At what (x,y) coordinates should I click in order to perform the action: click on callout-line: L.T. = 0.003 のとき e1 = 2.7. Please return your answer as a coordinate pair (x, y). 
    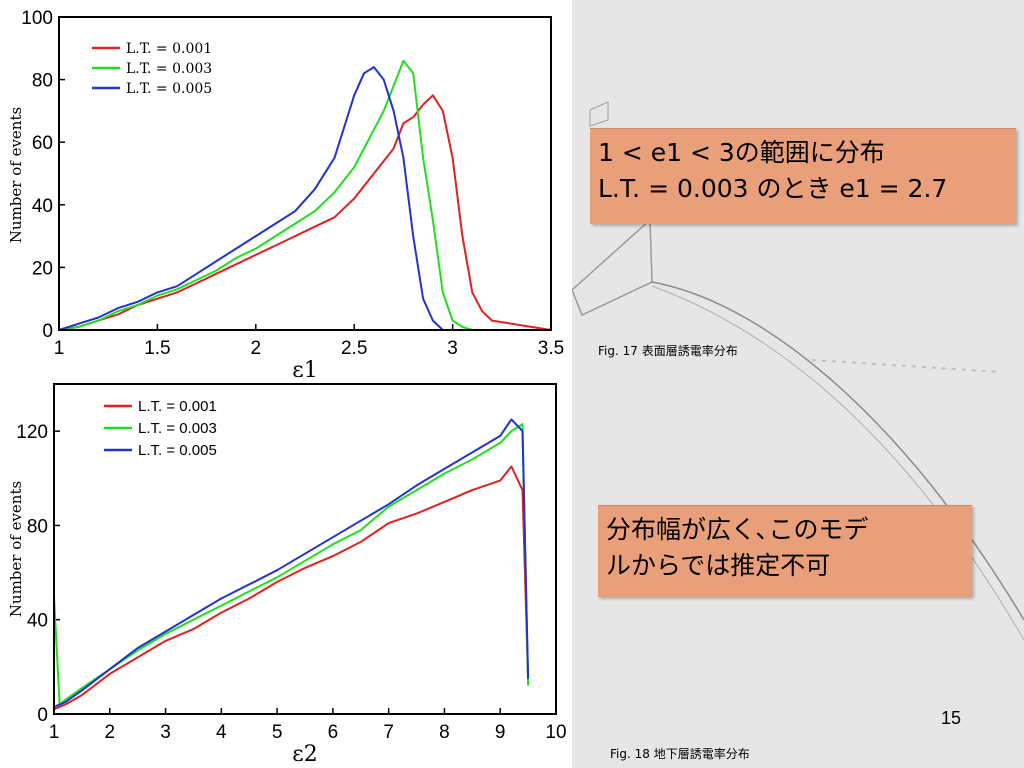
    Looking at the image, I should click on (773, 188).